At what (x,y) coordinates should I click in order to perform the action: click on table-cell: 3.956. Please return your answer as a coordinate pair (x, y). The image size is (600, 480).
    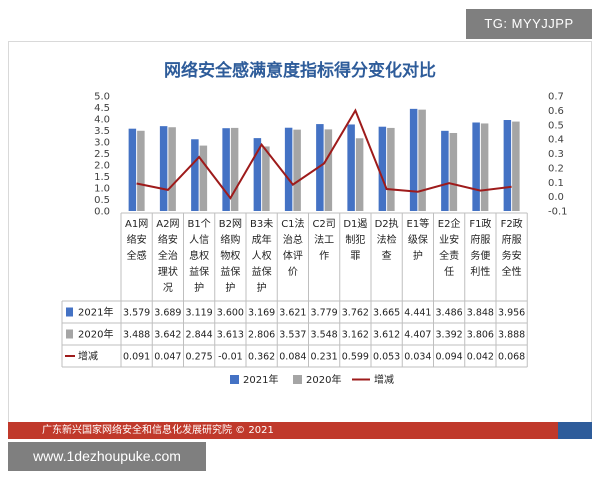
    Looking at the image, I should click on (511, 313).